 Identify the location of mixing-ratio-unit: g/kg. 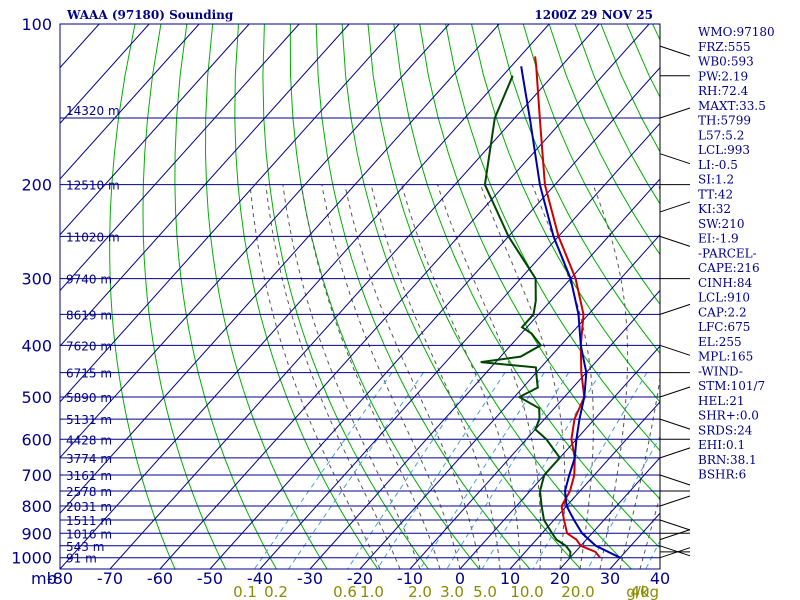
(642, 591).